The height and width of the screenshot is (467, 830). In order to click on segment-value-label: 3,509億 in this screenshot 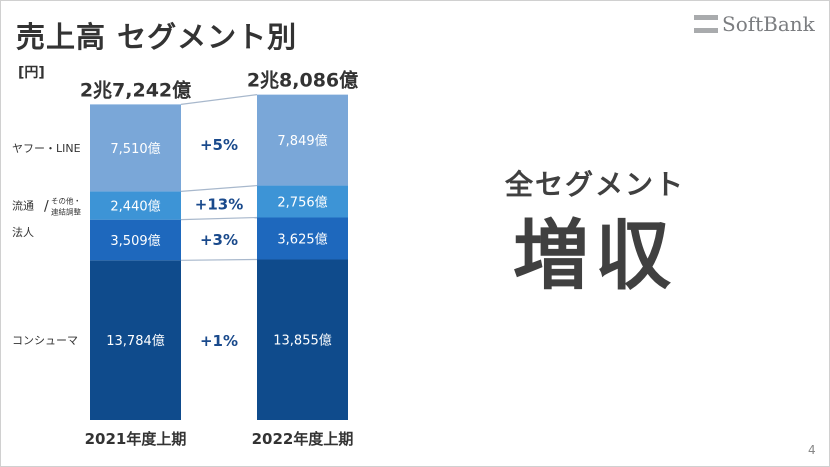, I will do `click(135, 241)`.